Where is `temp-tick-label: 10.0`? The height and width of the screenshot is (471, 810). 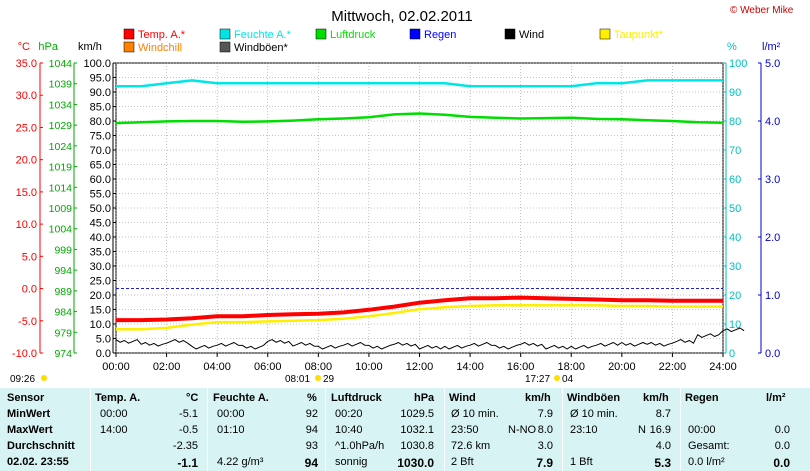 temp-tick-label: 10.0 is located at coordinates (26, 225).